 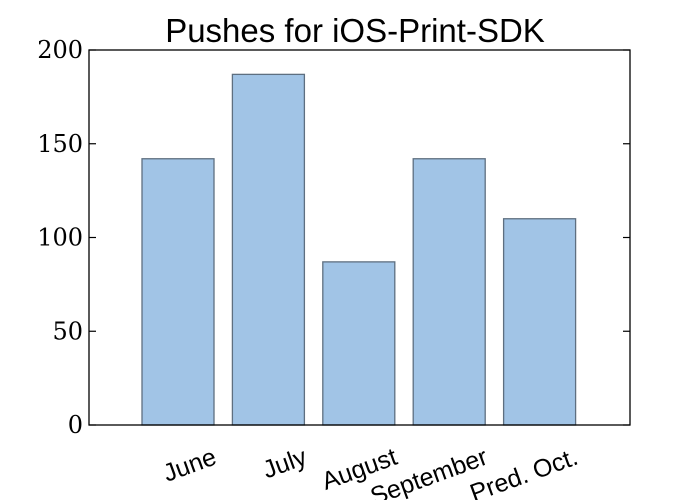 I want to click on bar-september, so click(x=449, y=292).